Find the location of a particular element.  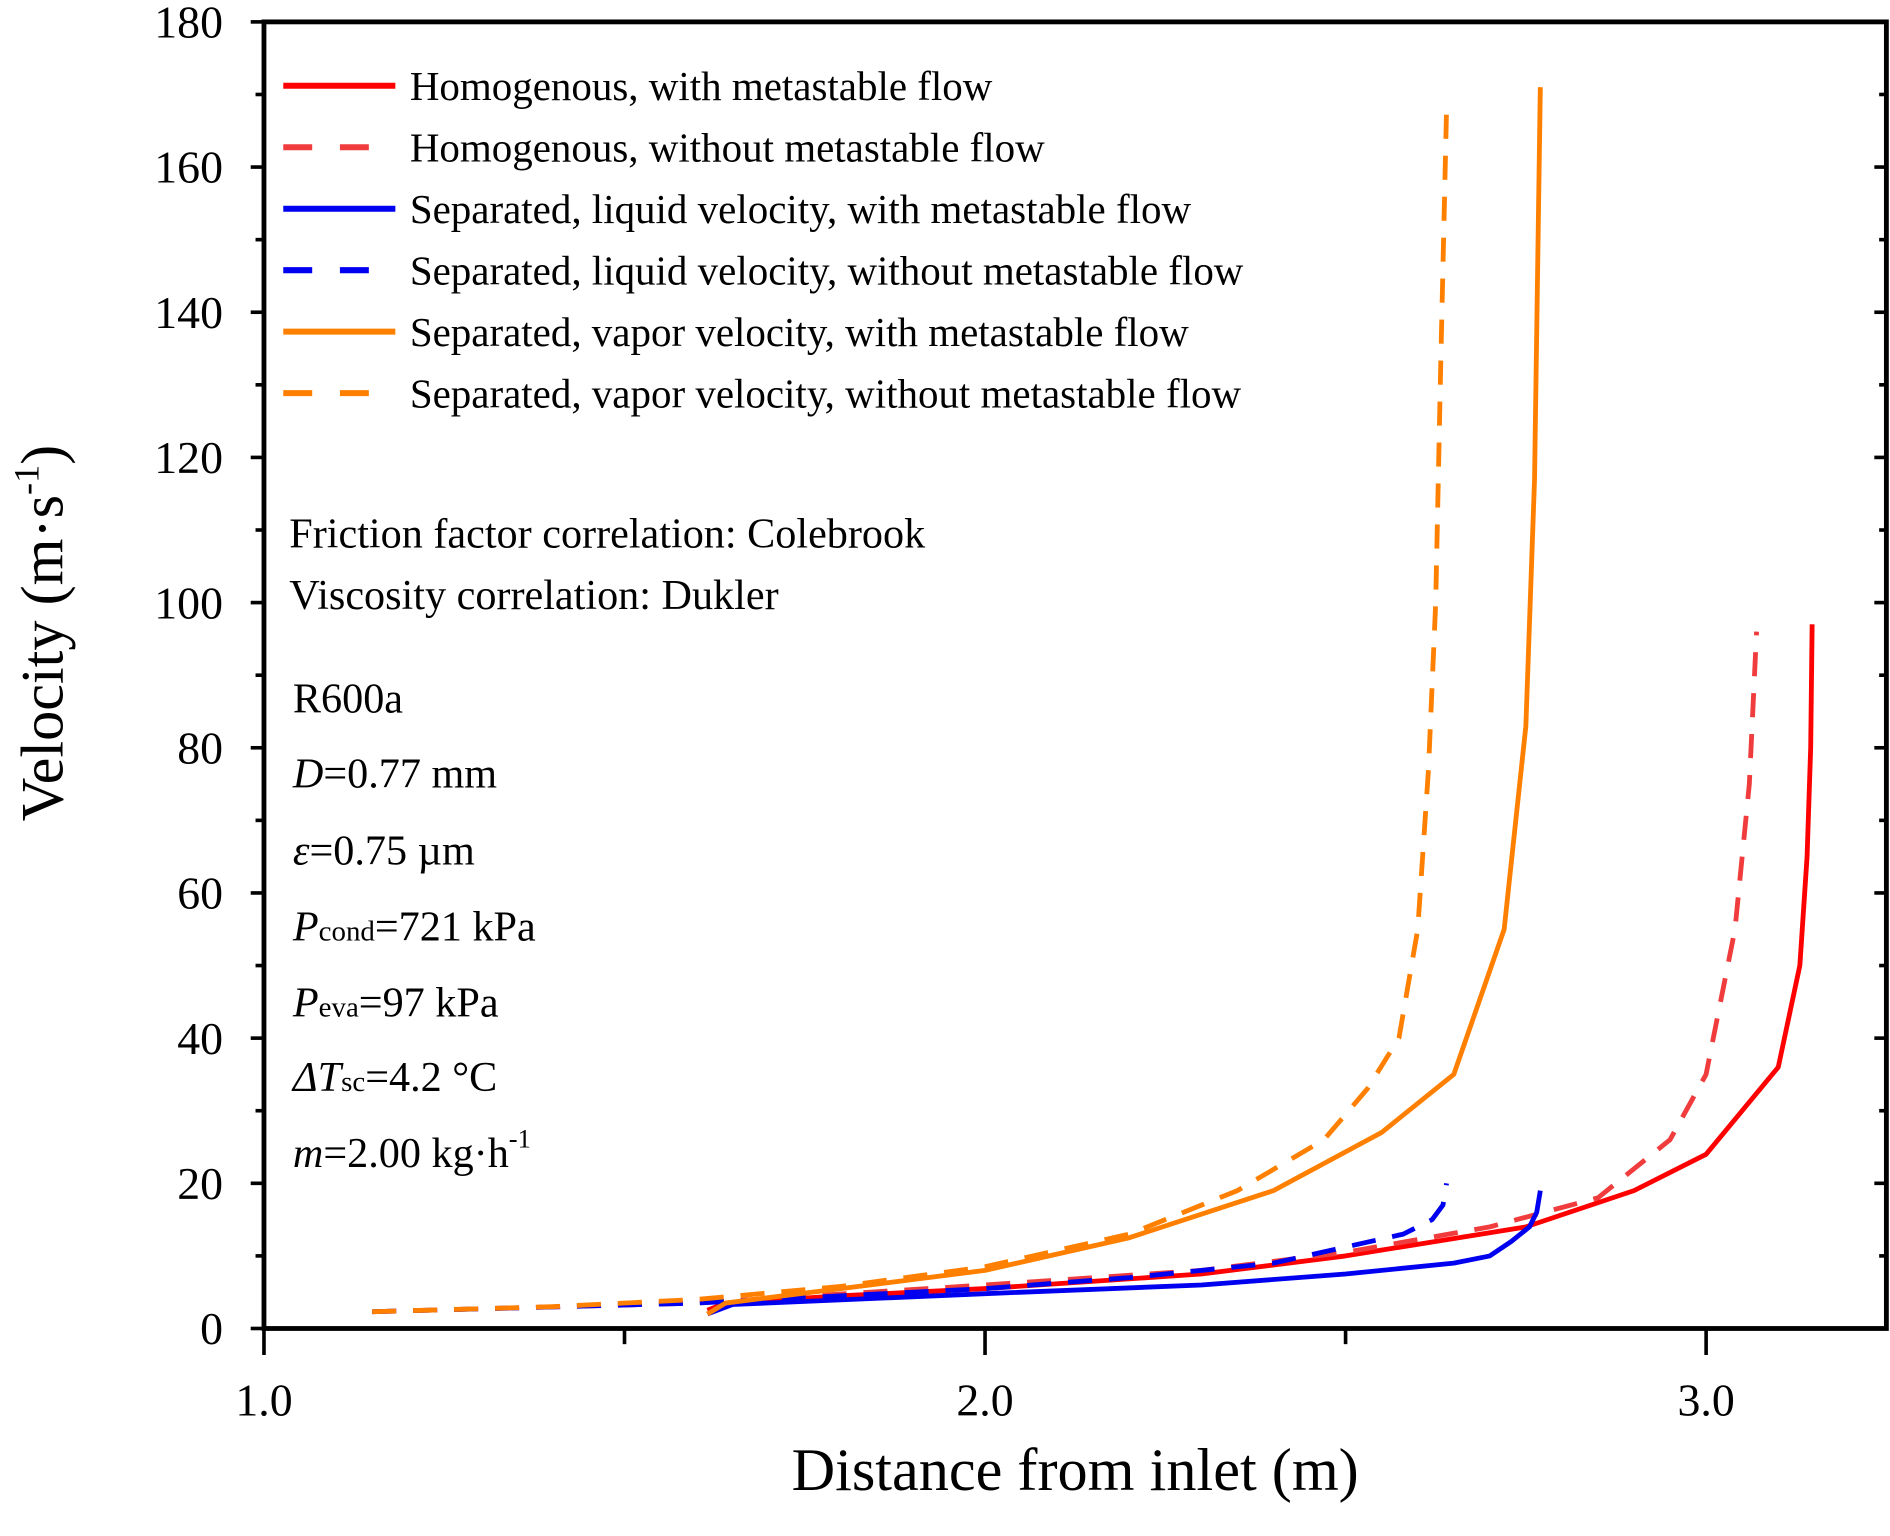

m-superscript: -1 is located at coordinates (520, 1139).